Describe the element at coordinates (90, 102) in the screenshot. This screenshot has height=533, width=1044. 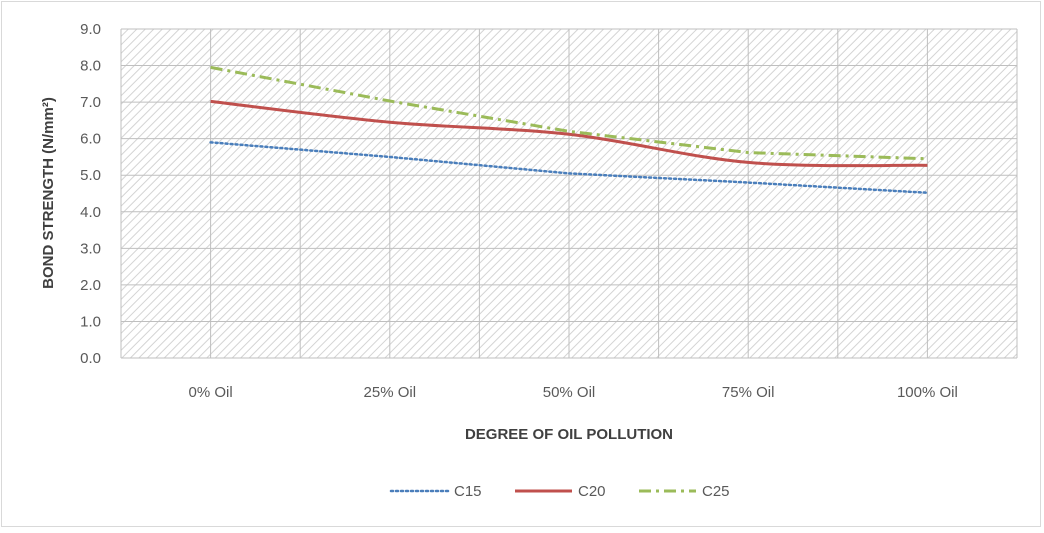
I see `y-tick-label: 7.0` at that location.